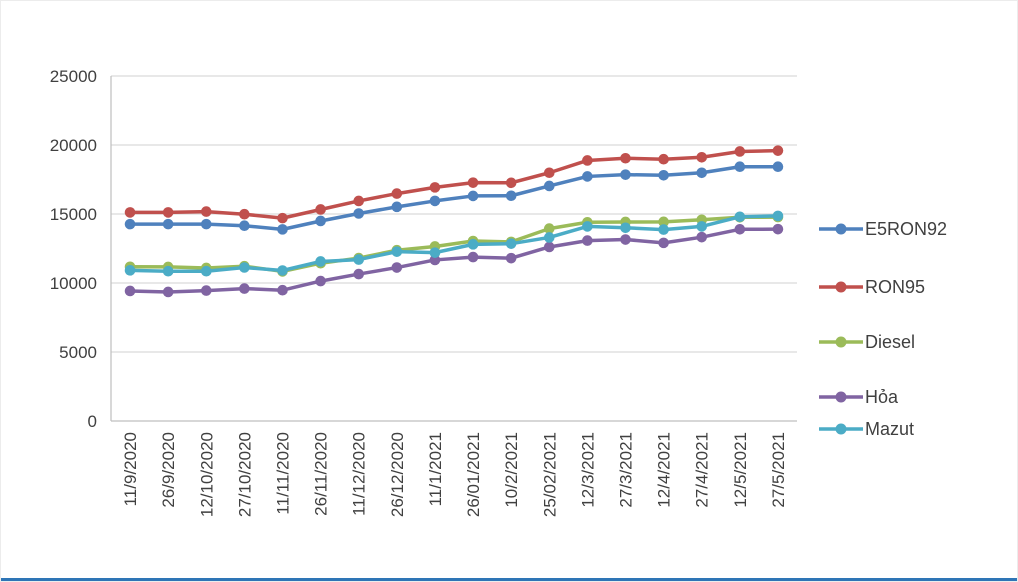 This screenshot has height=582, width=1018. I want to click on series-line-RON95, so click(454, 184).